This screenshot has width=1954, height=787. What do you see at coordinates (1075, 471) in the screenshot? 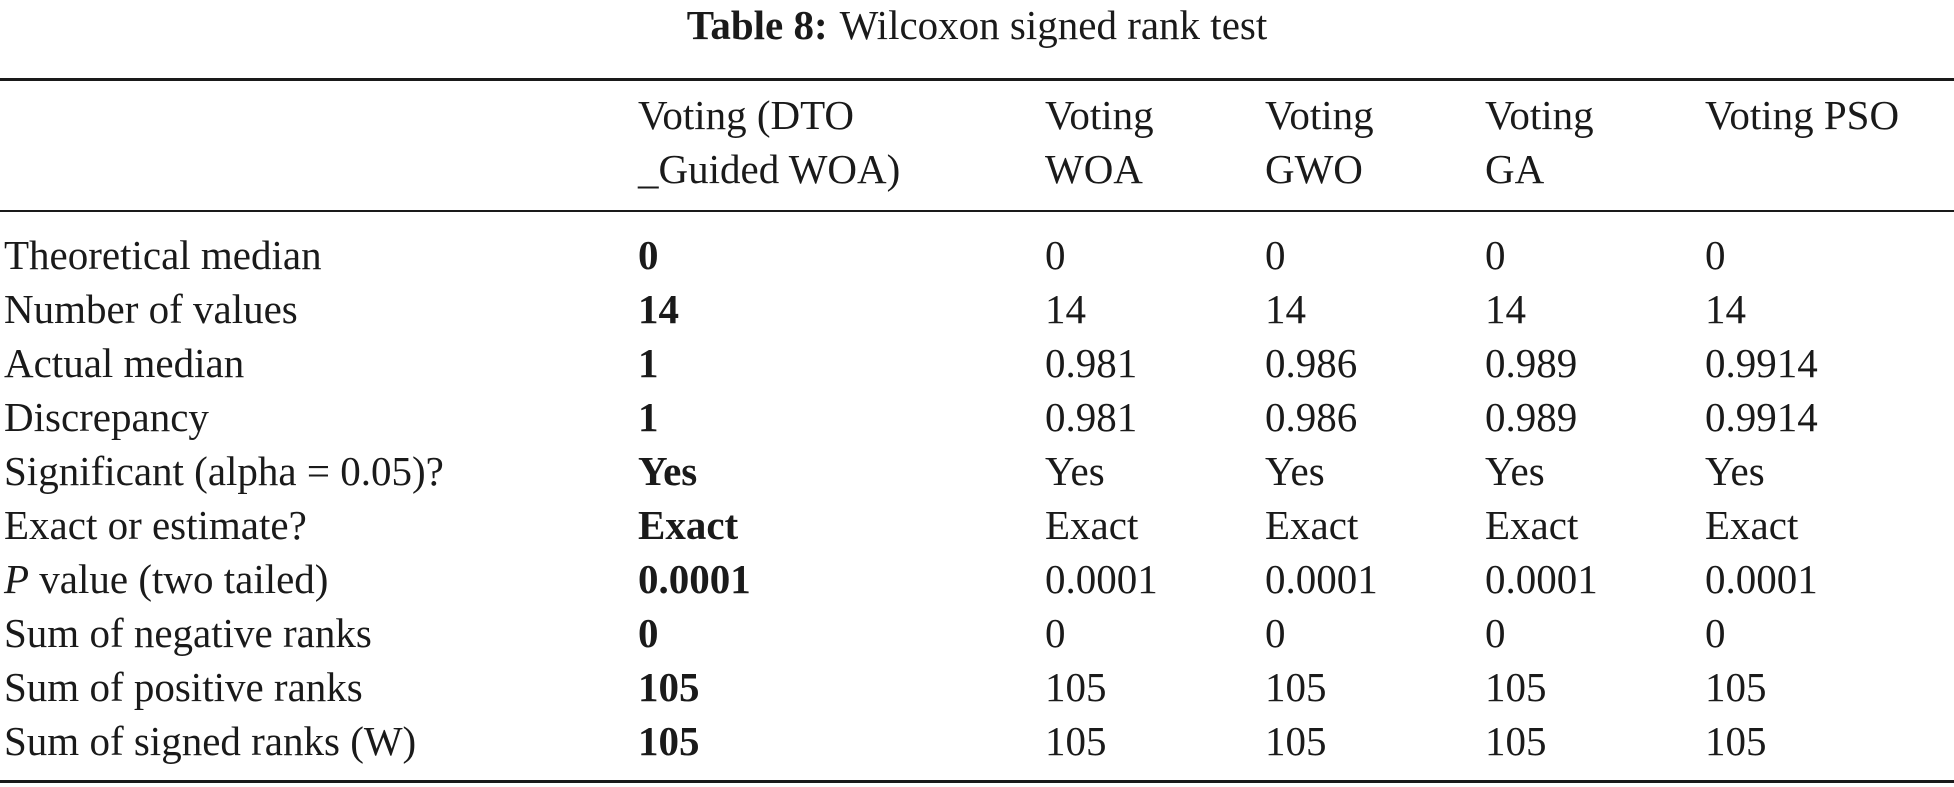
I see `cell-voting-woa: Yes` at bounding box center [1075, 471].